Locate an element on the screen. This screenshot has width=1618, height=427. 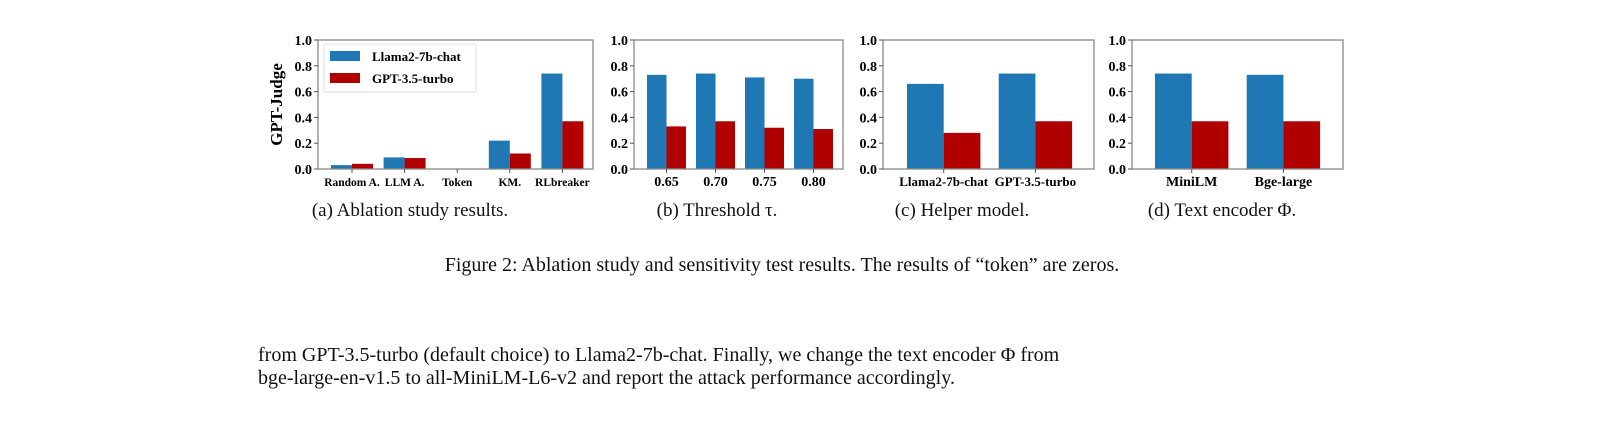
legend-box is located at coordinates (400, 68).